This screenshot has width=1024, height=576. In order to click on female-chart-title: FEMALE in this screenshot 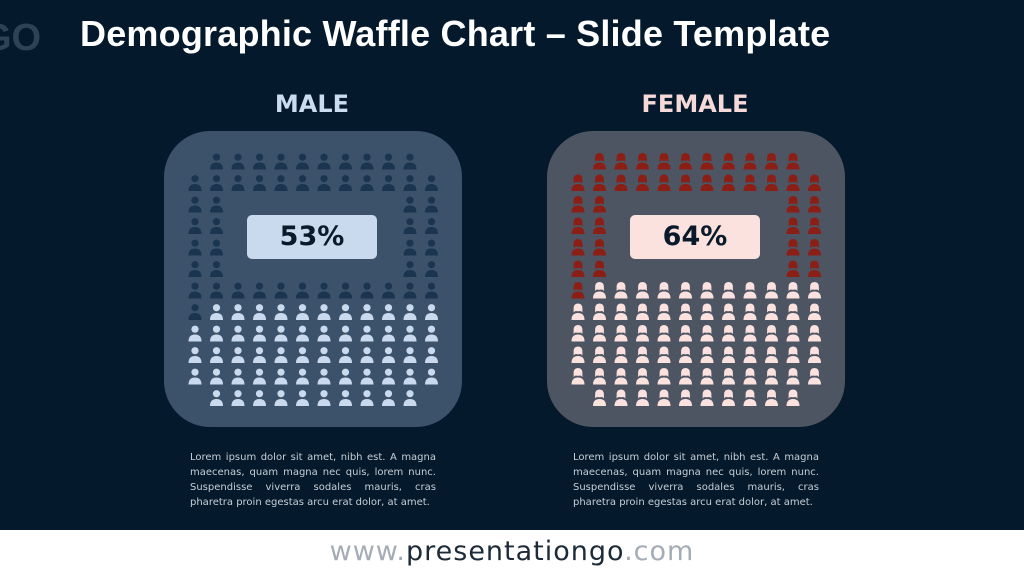, I will do `click(695, 104)`.